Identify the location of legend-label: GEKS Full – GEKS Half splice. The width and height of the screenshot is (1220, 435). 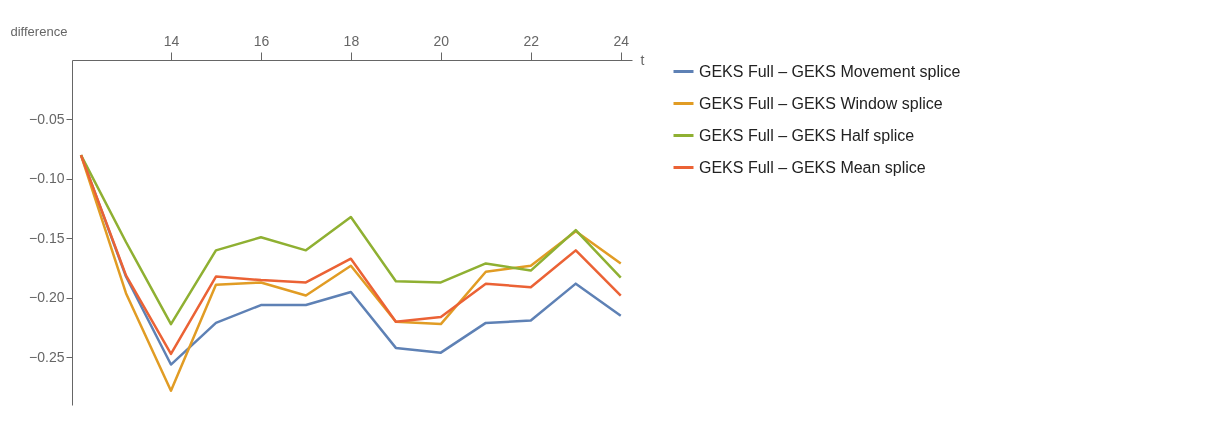
(807, 135).